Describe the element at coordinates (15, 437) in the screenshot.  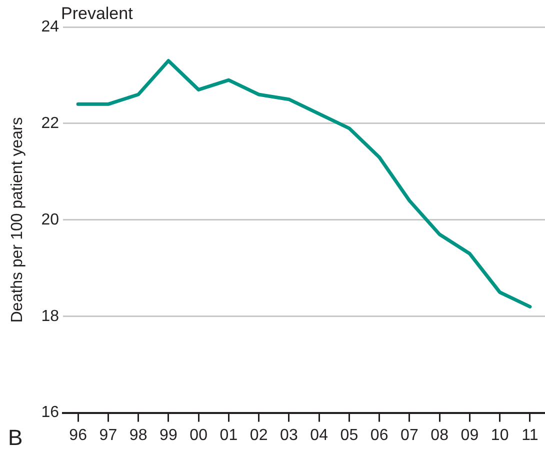
I see `text: B` at that location.